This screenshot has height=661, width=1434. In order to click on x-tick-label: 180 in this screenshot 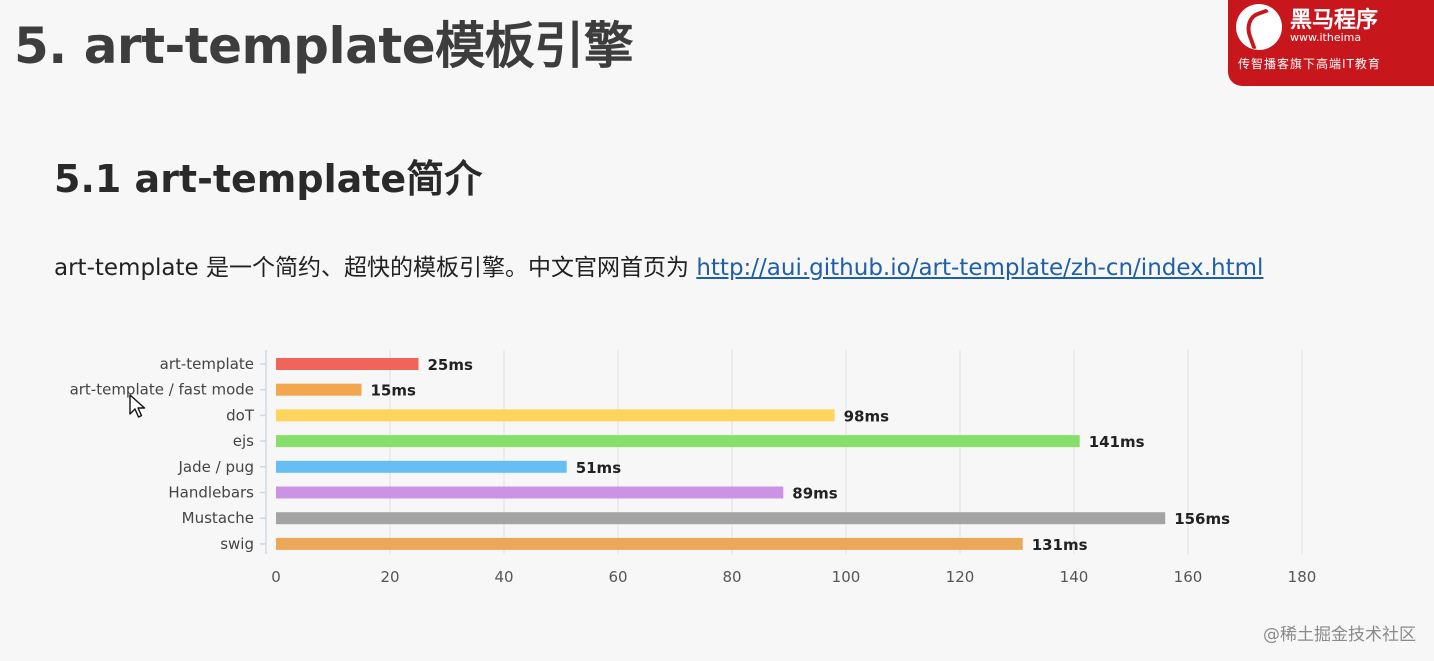, I will do `click(1302, 577)`.